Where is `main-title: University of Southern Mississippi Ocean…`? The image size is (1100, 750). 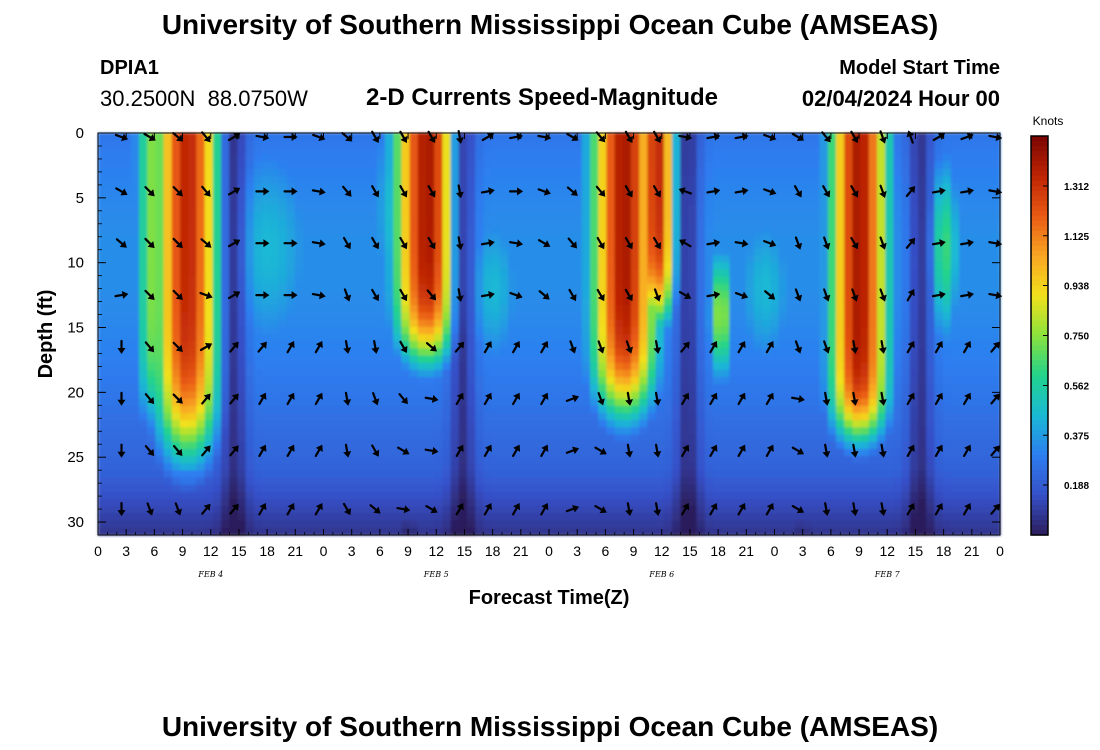
main-title: University of Southern Mississippi Ocean… is located at coordinates (550, 24).